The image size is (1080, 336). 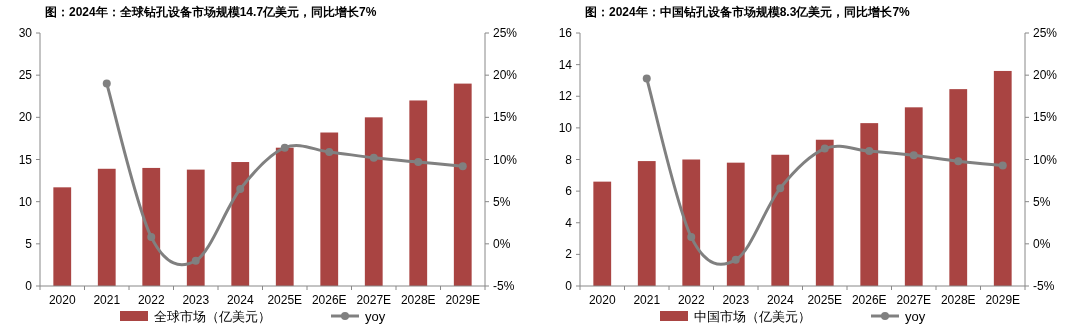 I want to click on y-tick-label: 20, so click(x=25, y=117).